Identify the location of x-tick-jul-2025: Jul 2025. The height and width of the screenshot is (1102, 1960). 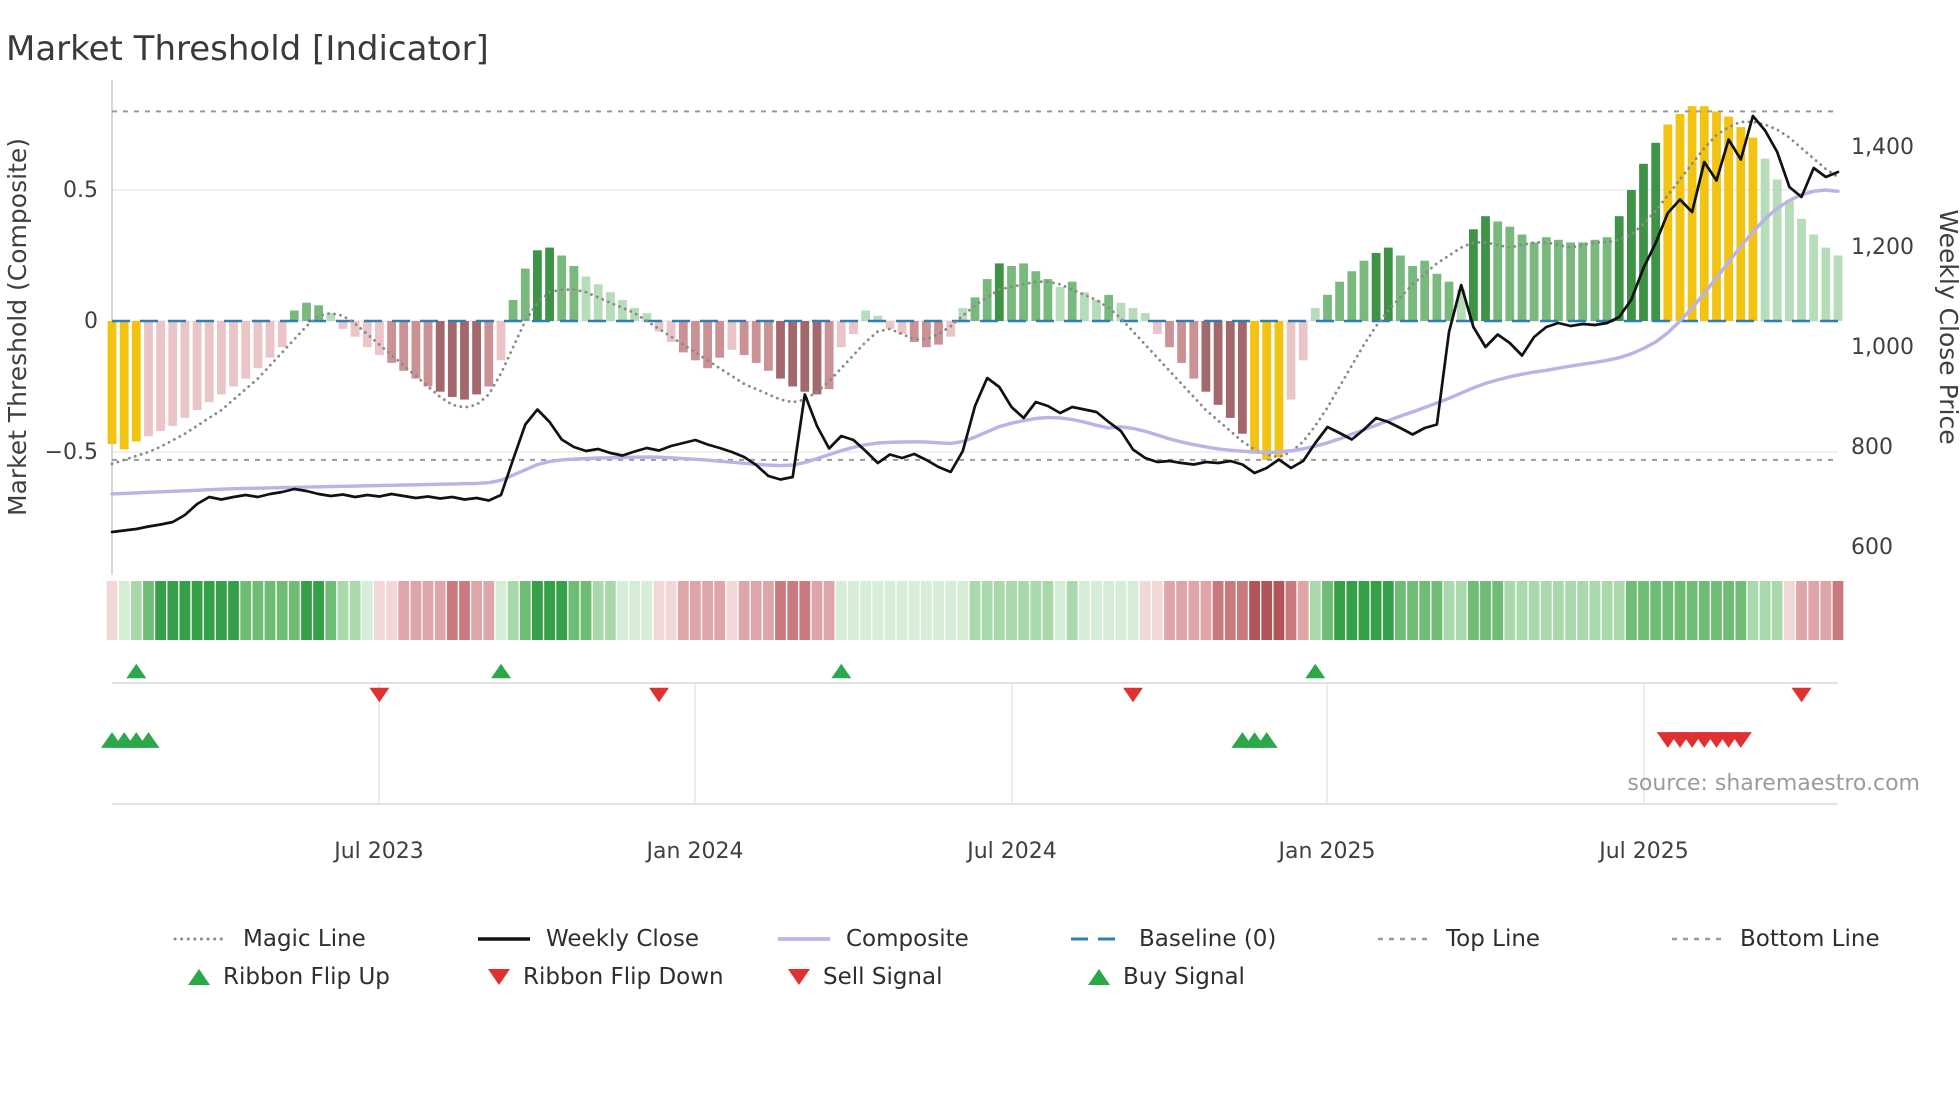
(1643, 851).